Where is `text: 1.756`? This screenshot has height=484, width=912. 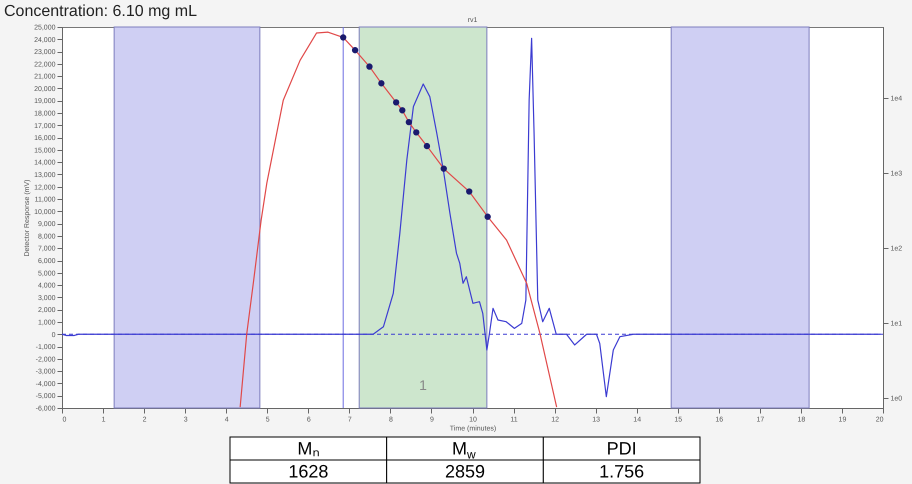
text: 1.756 is located at coordinates (621, 472).